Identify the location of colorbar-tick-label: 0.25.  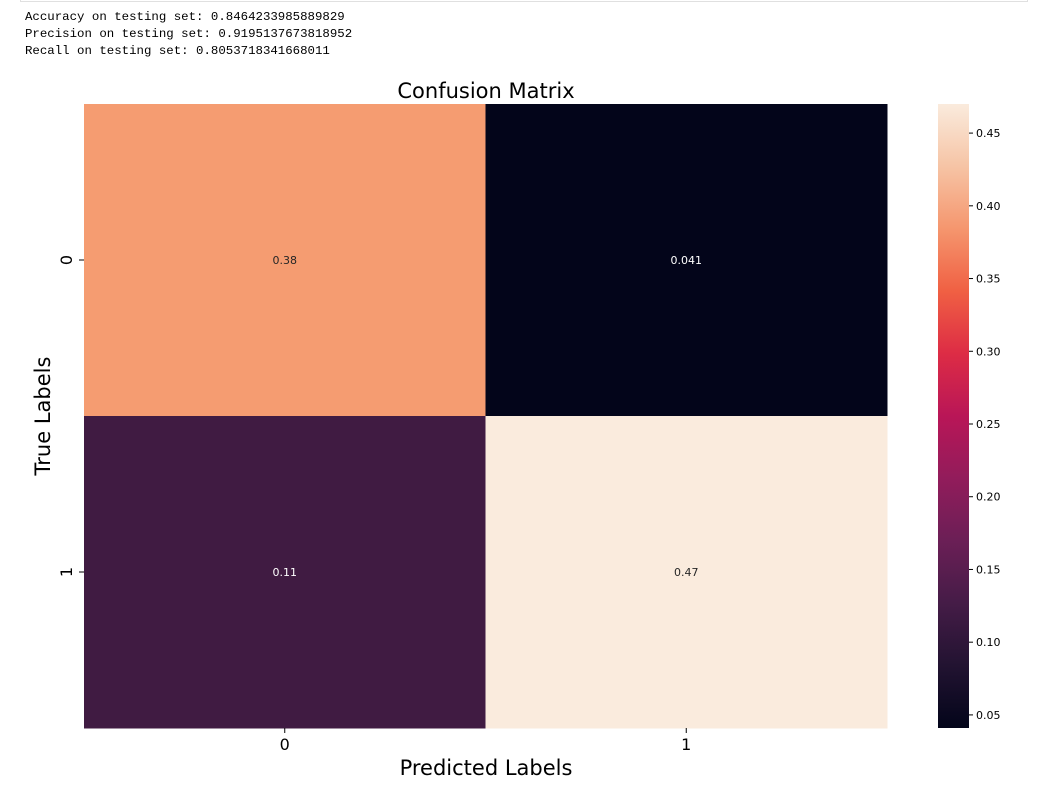
(988, 424).